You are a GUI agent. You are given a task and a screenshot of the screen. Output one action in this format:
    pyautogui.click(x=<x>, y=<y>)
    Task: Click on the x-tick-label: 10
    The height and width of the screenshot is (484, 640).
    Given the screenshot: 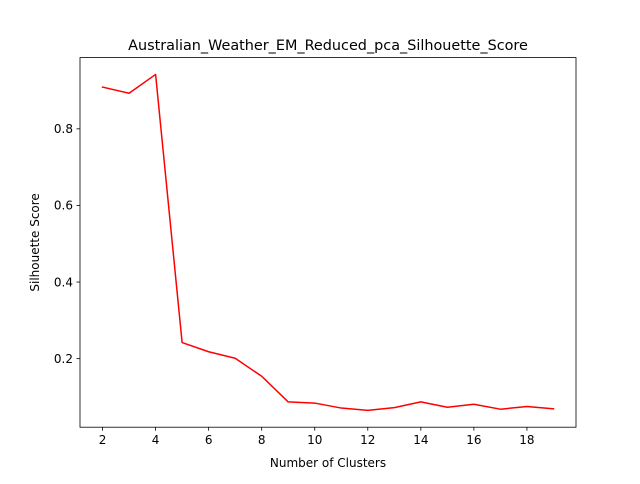 What is the action you would take?
    pyautogui.click(x=314, y=440)
    